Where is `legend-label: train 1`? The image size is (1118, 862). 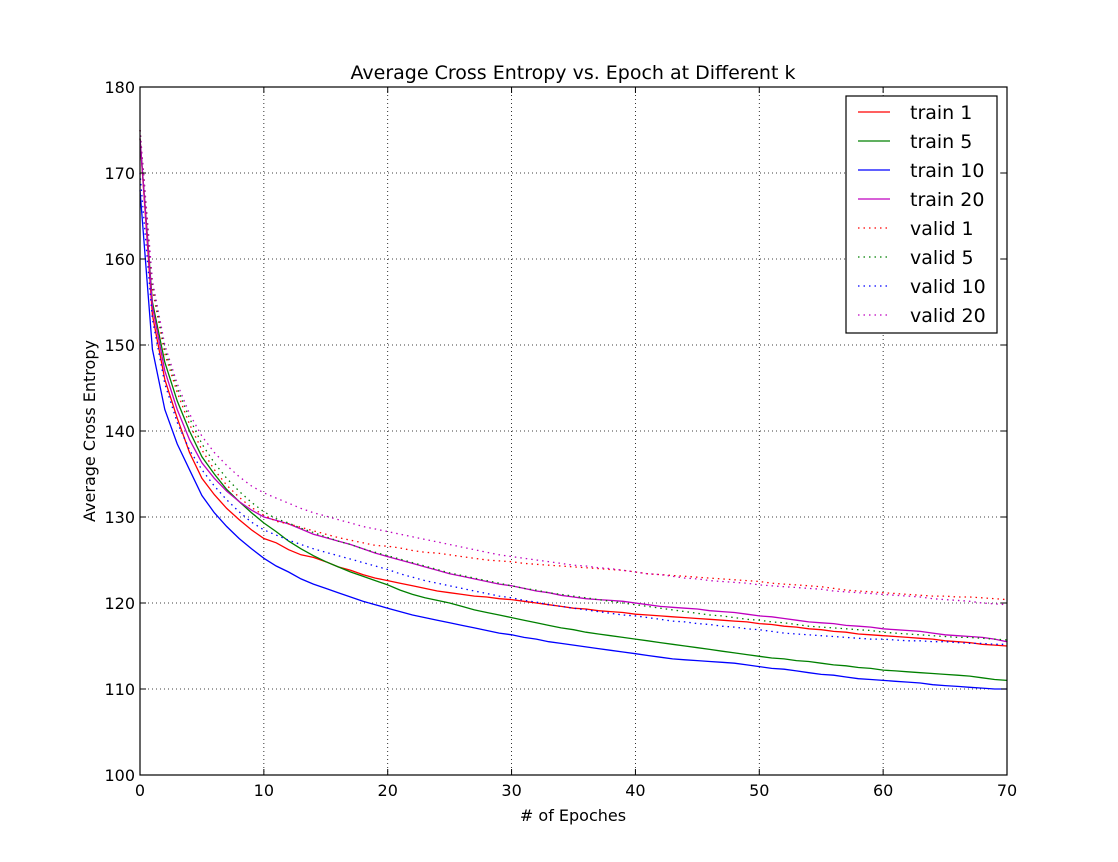 legend-label: train 1 is located at coordinates (941, 113).